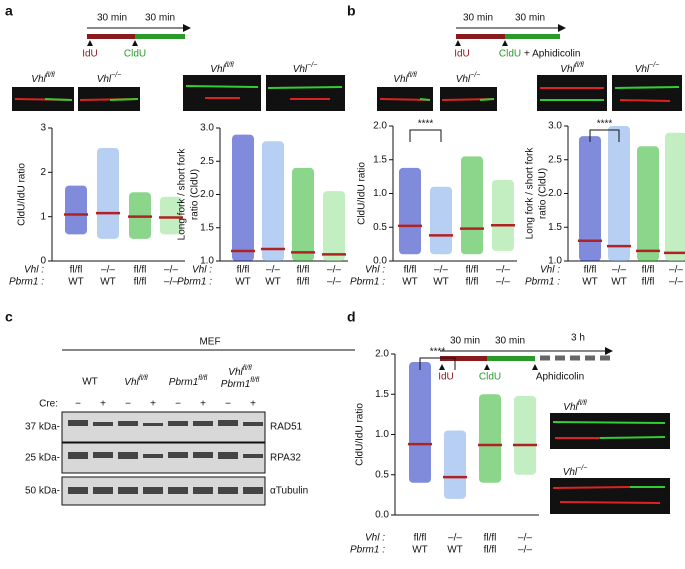  I want to click on y-tick-label: 2, so click(43, 172).